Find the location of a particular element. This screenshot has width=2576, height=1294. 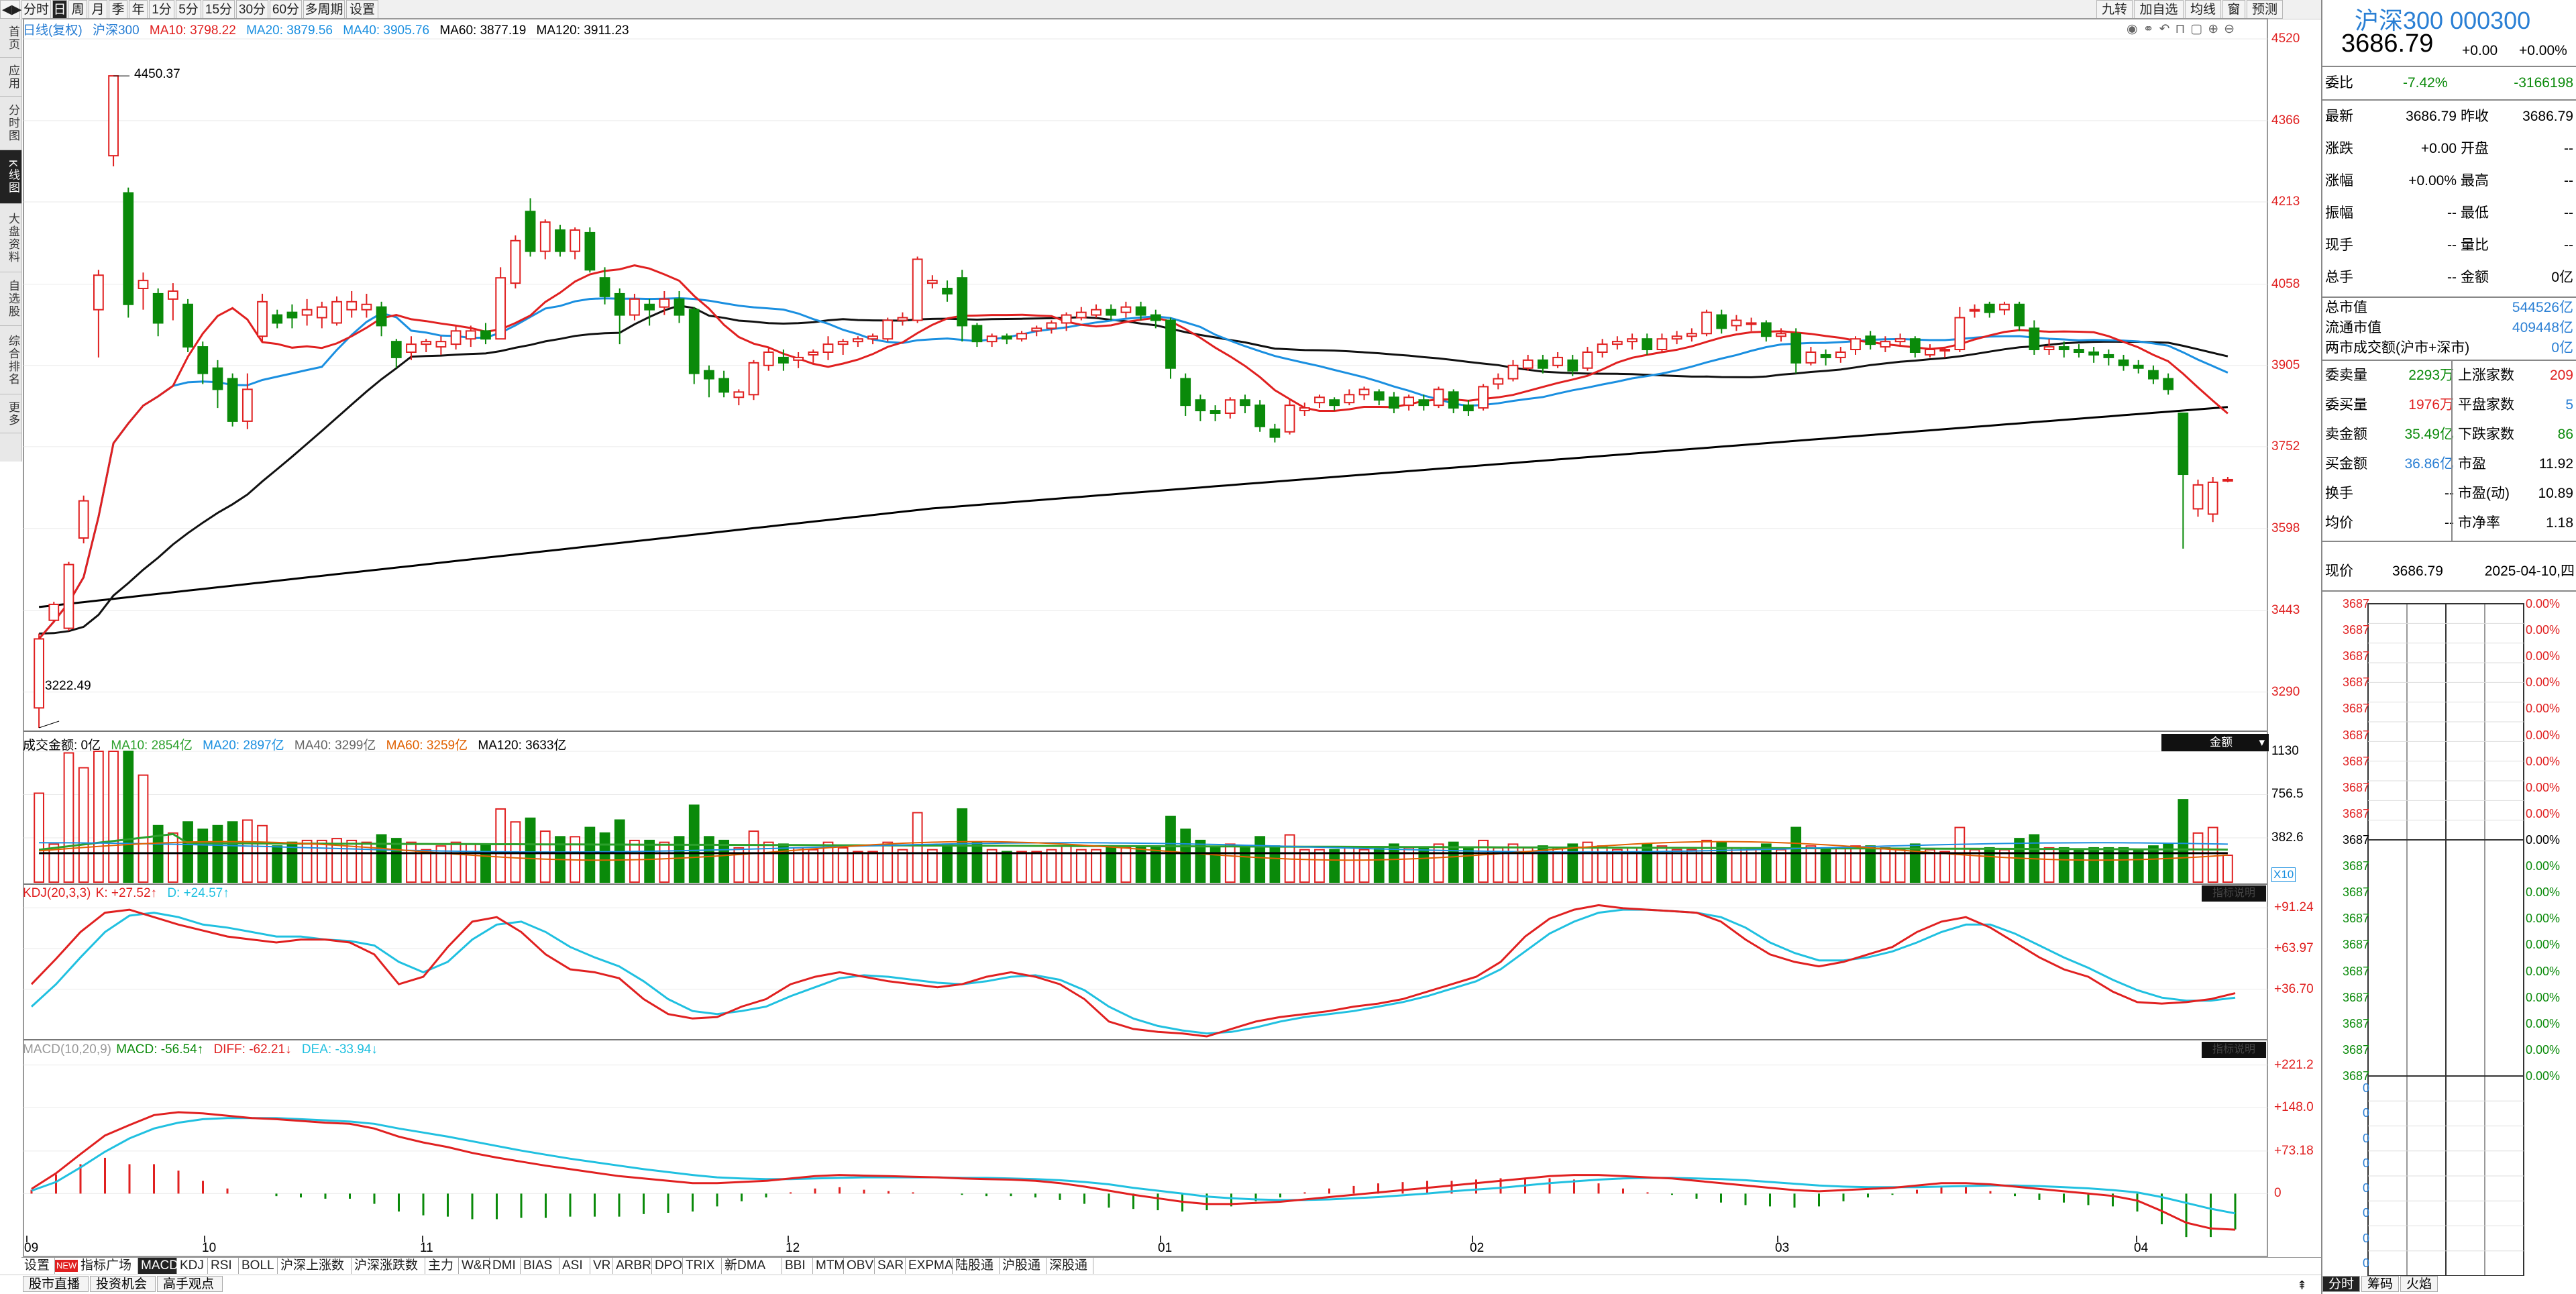

footer-tab-2: 高手观点 is located at coordinates (190, 1284).